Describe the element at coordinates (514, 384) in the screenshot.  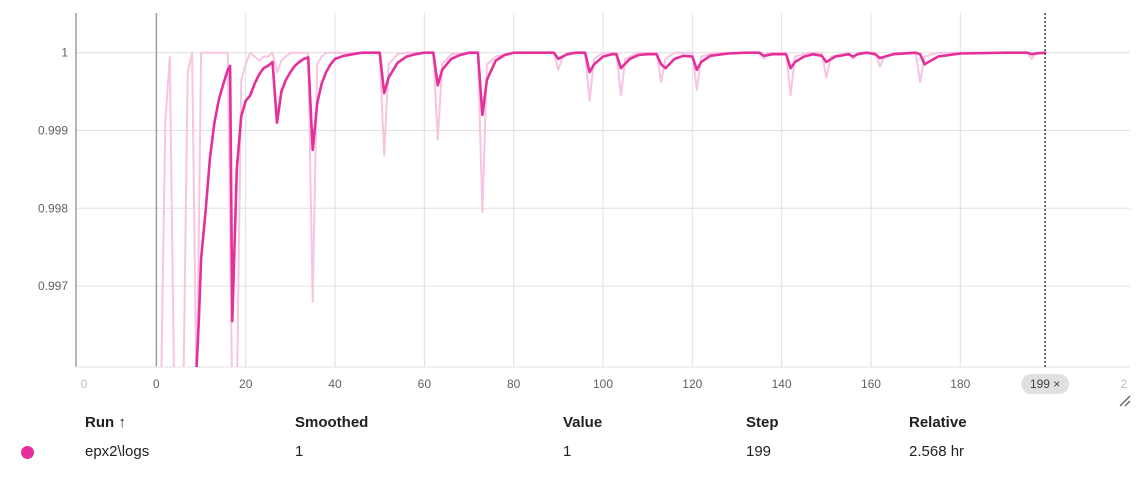
I see `x-tick-label: 80` at that location.